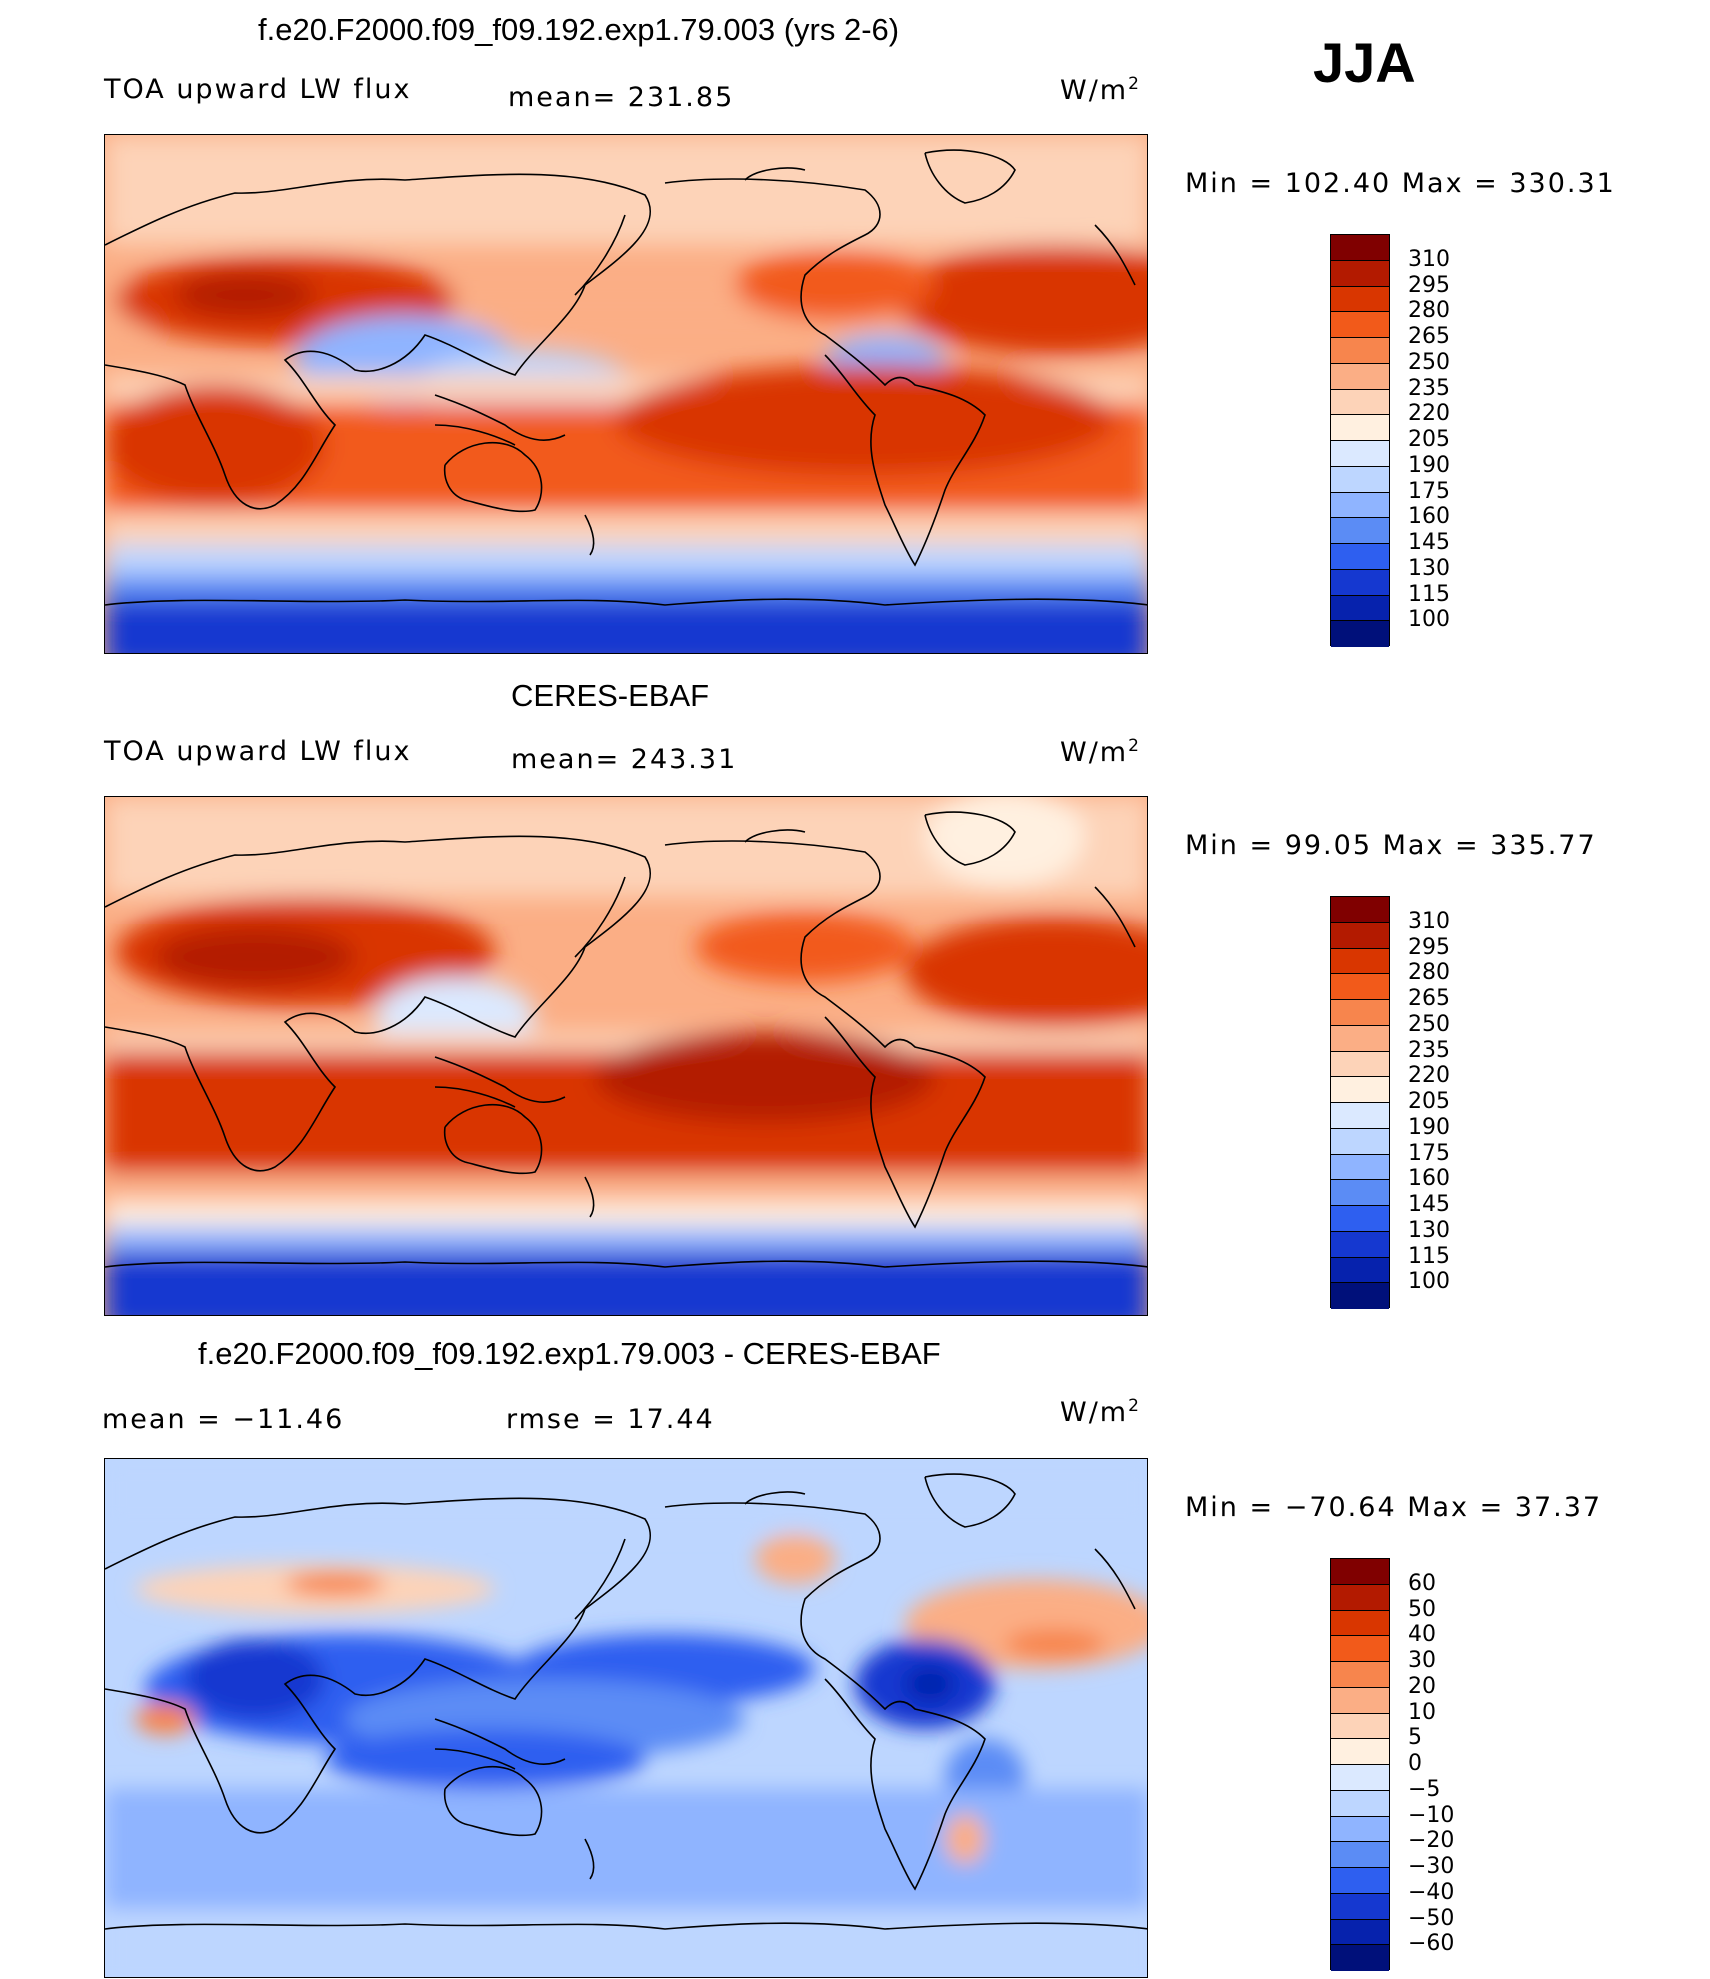 The width and height of the screenshot is (1710, 1979). Describe the element at coordinates (1415, 1763) in the screenshot. I see `colorbar-tick-label: 0` at that location.